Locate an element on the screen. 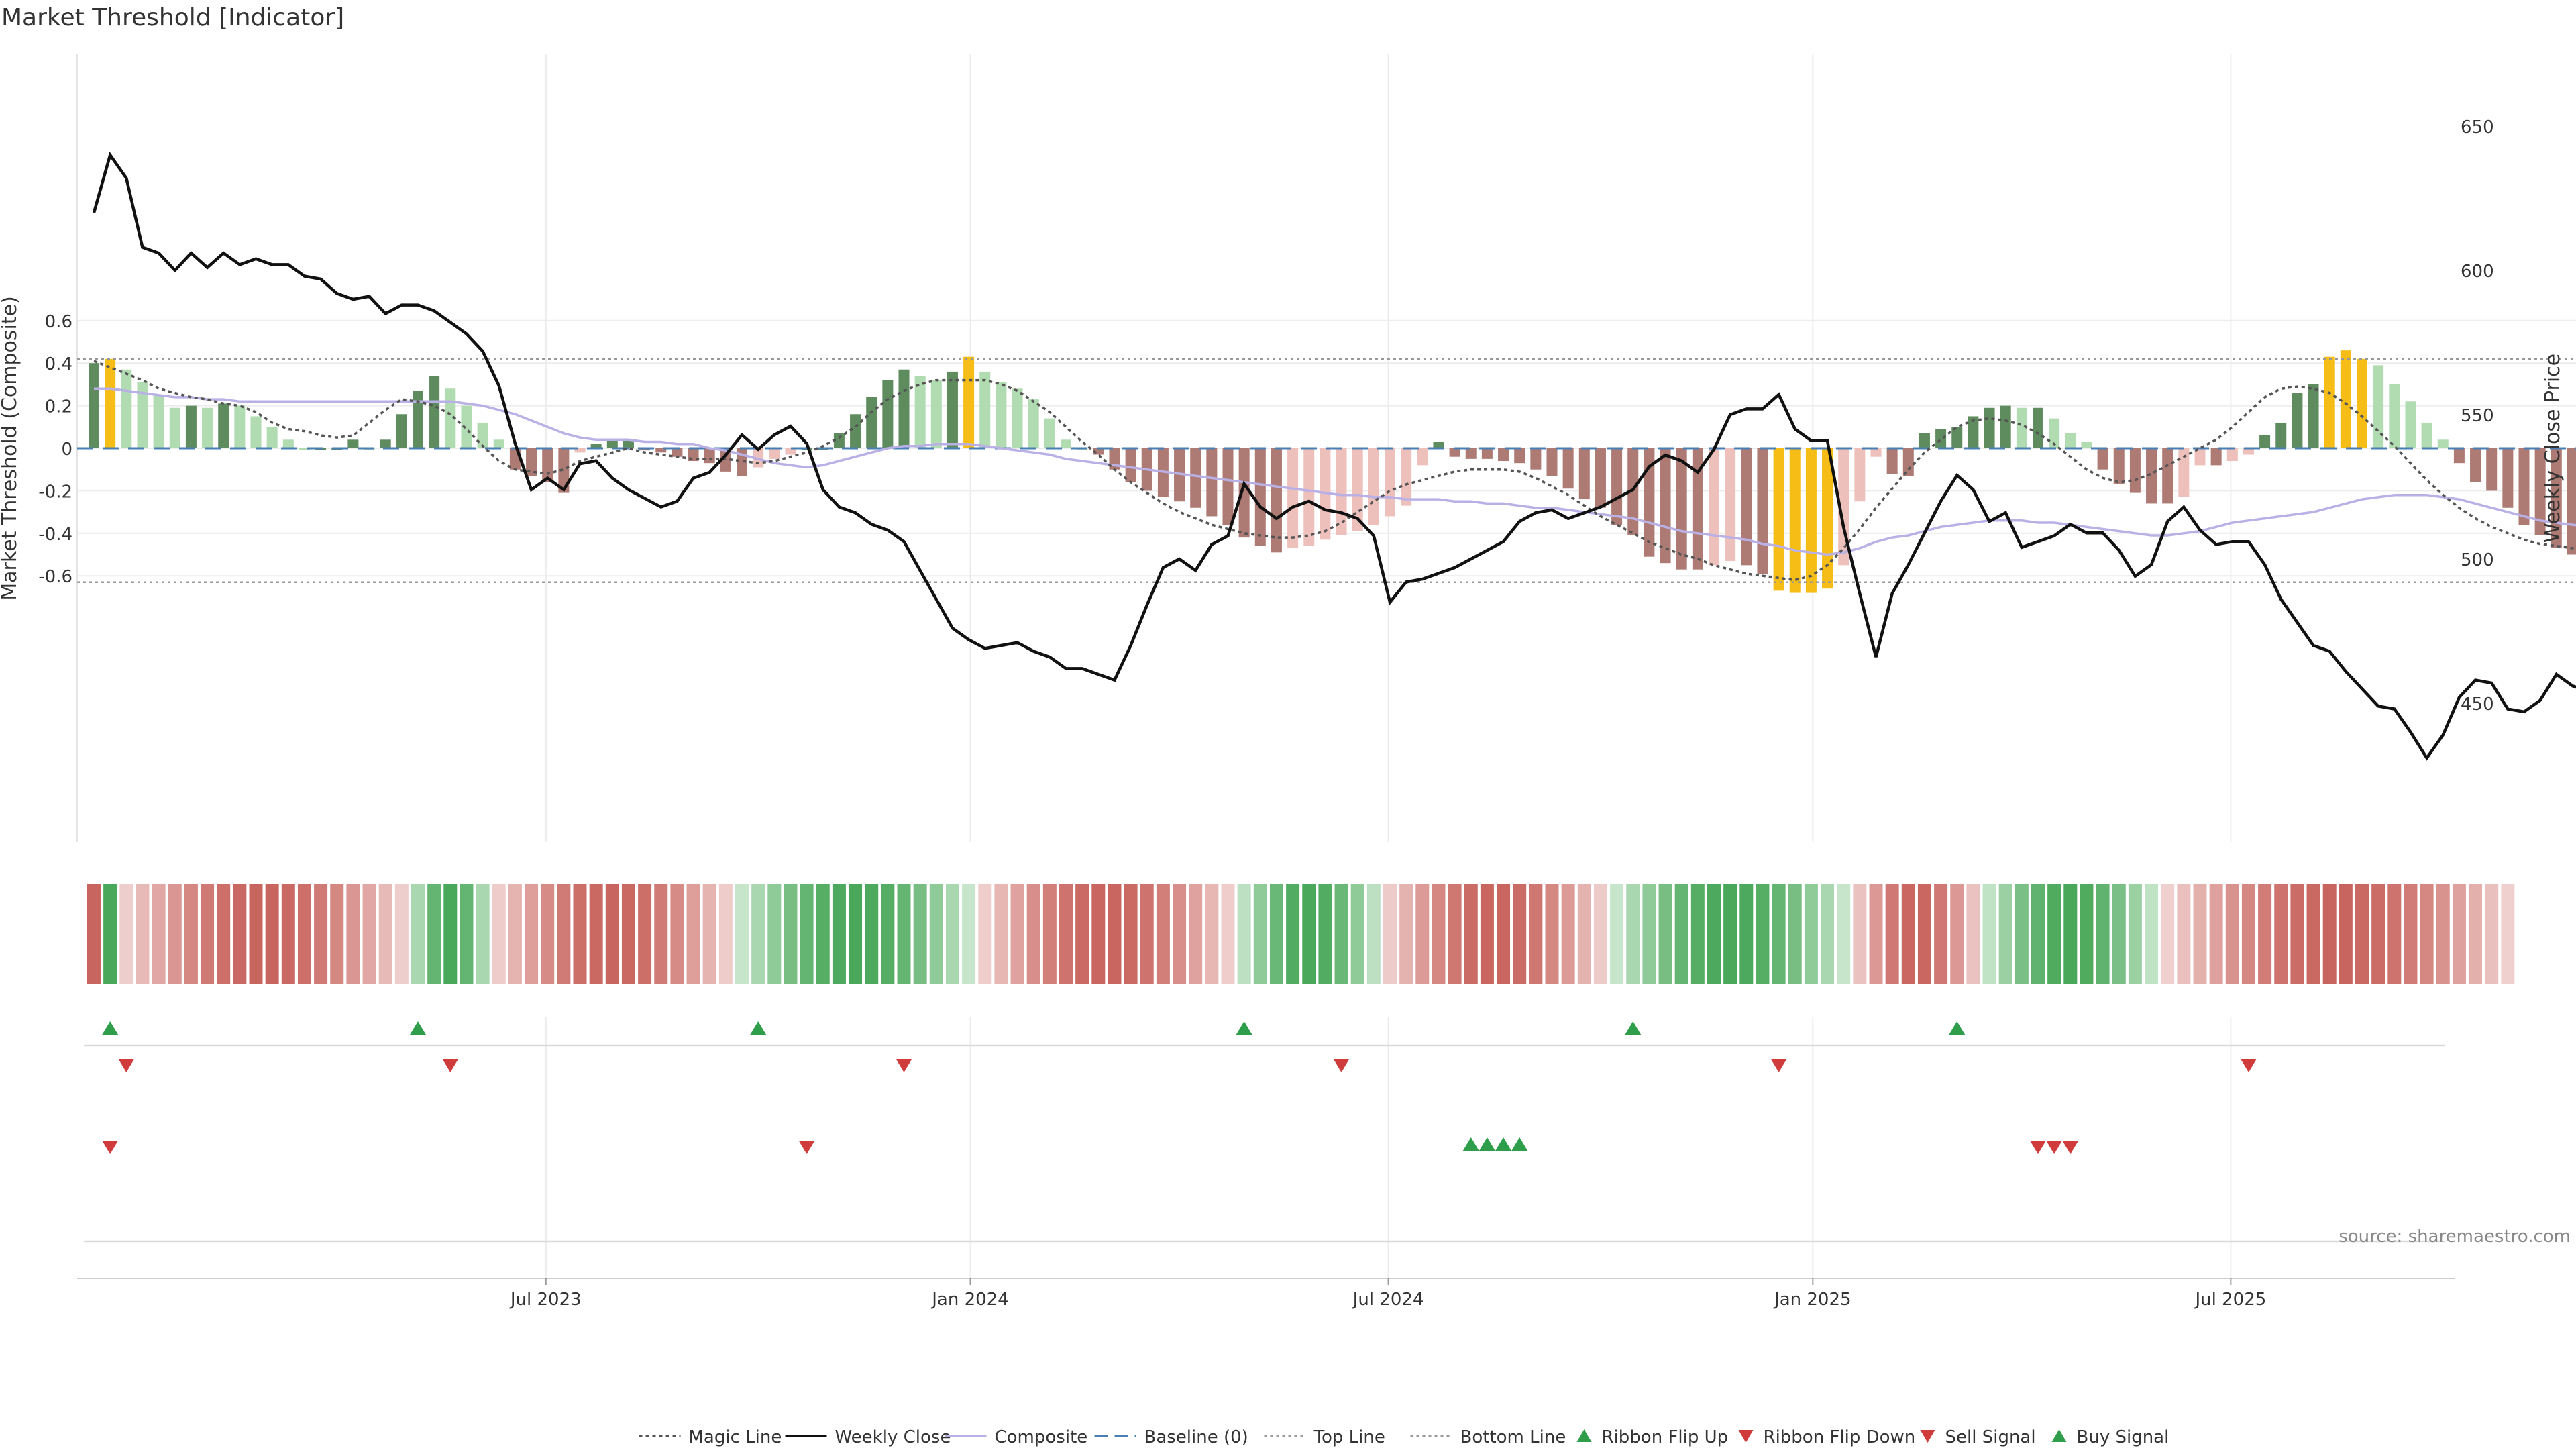 This screenshot has height=1452, width=2576. signal-rows-gridlines is located at coordinates (1388, 1148).